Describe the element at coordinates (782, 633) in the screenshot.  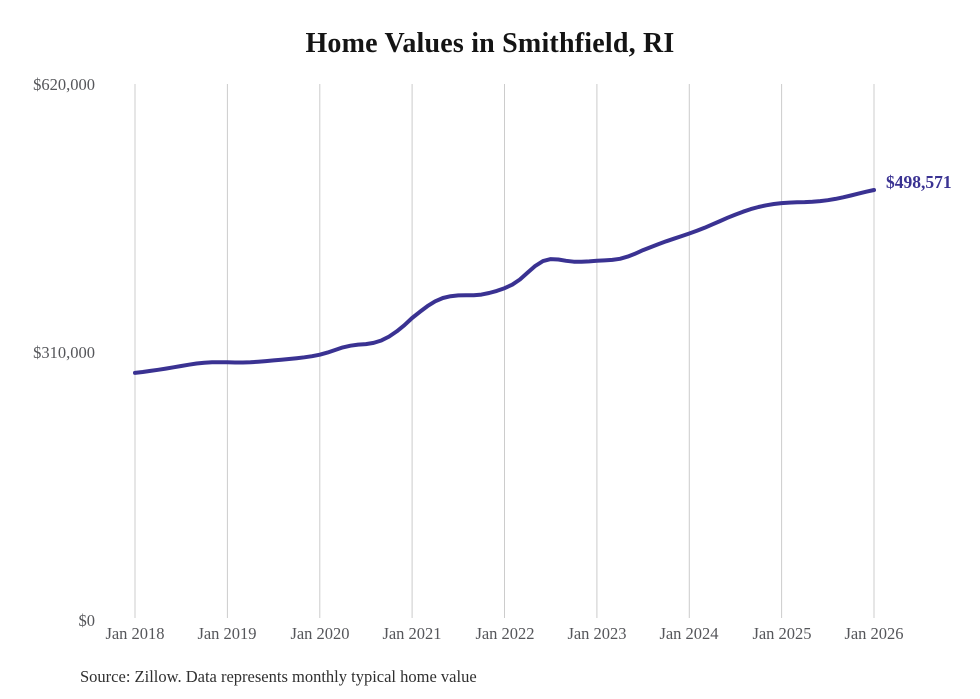
I see `x-tick-label: Jan 2025` at that location.